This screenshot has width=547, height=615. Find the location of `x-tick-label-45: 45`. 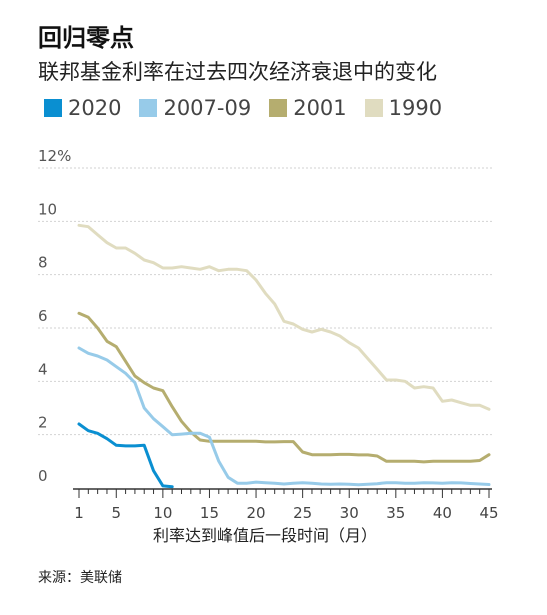

x-tick-label-45: 45 is located at coordinates (488, 513).